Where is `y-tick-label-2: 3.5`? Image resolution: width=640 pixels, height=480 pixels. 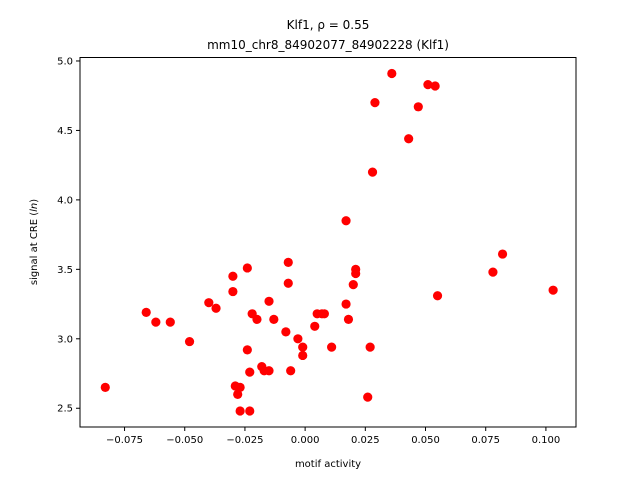 y-tick-label-2: 3.5 is located at coordinates (65, 270).